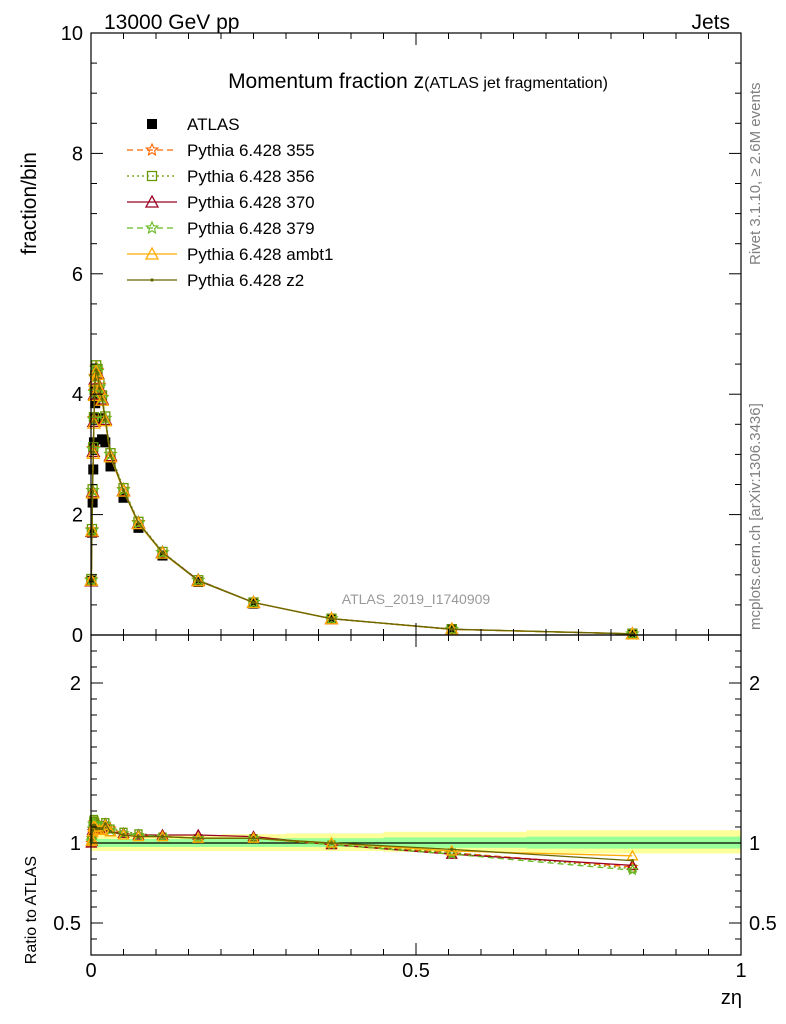 This screenshot has height=1024, width=786. What do you see at coordinates (72, 34) in the screenshot?
I see `main-ytick-label: 10` at bounding box center [72, 34].